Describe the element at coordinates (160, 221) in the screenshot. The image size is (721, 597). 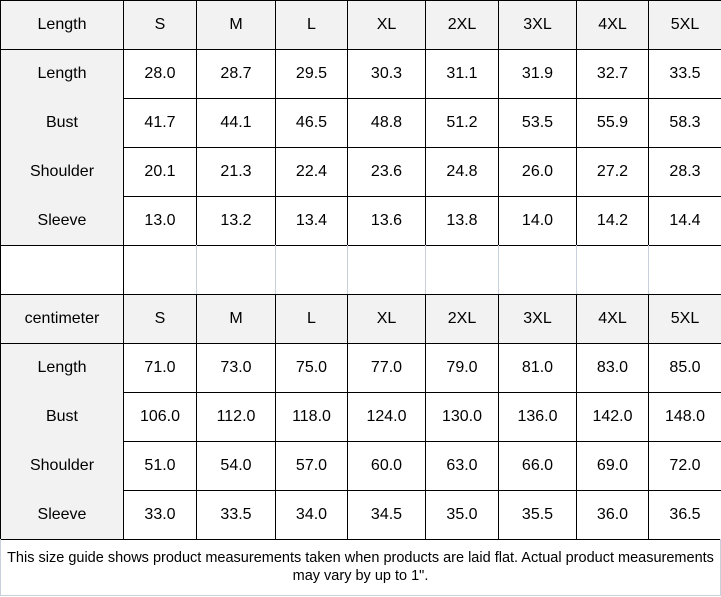
I see `measurement-value: 13.0` at that location.